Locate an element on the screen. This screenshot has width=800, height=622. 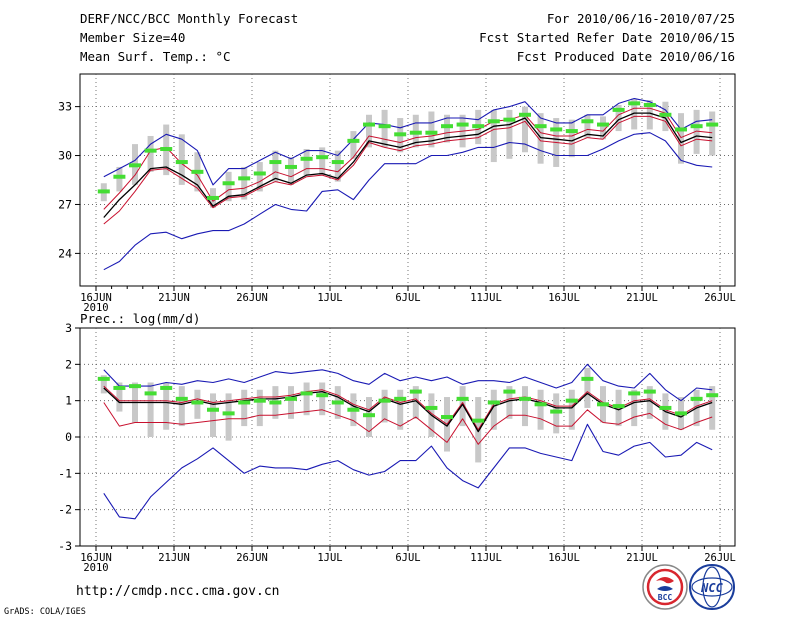
header-member-size: Member Size=40 is located at coordinates (132, 37).